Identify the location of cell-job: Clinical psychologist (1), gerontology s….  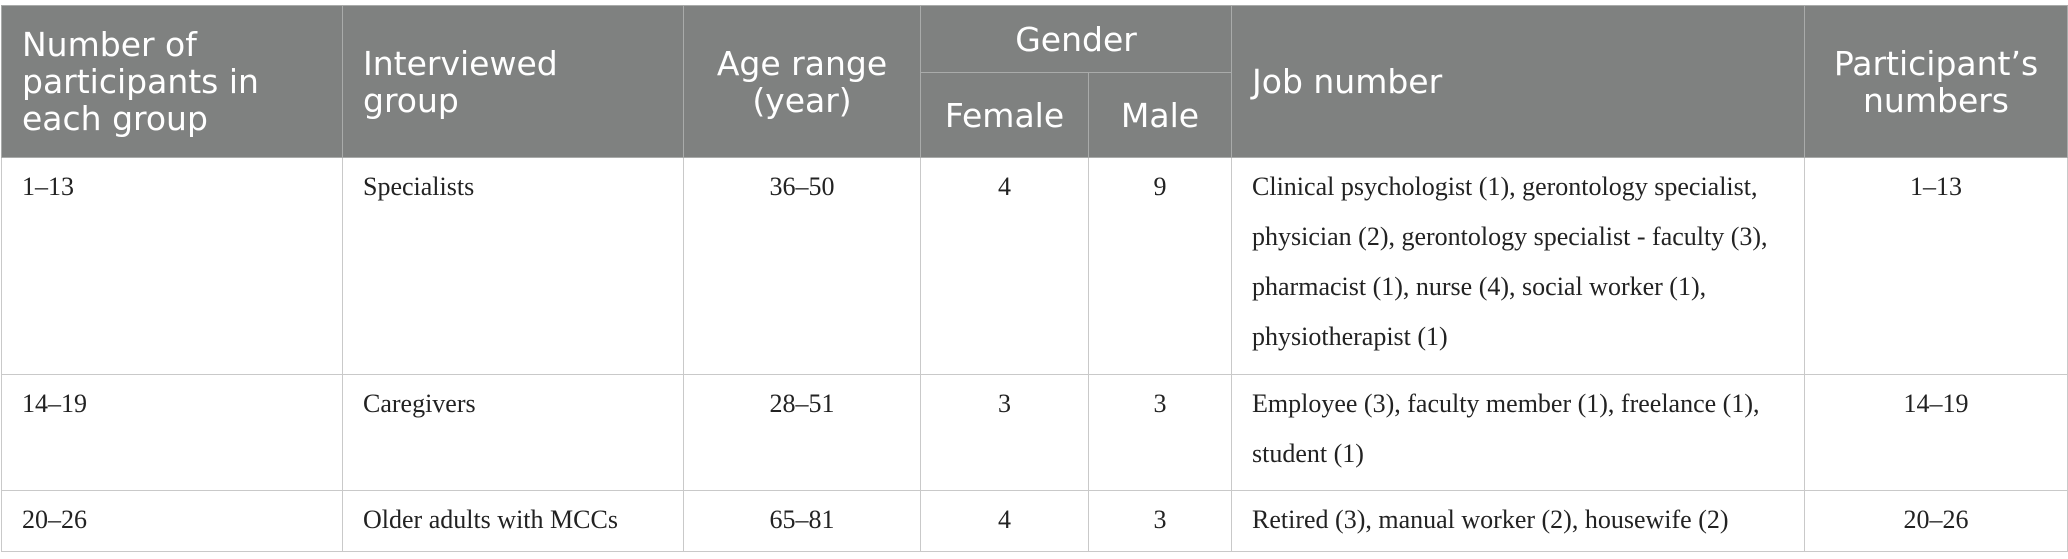
(1518, 266).